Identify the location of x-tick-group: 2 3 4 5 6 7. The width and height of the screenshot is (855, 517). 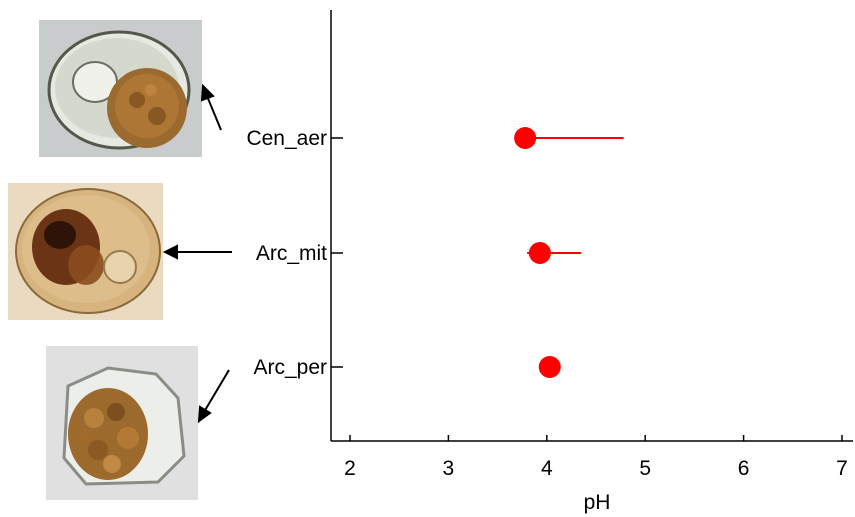
(596, 457).